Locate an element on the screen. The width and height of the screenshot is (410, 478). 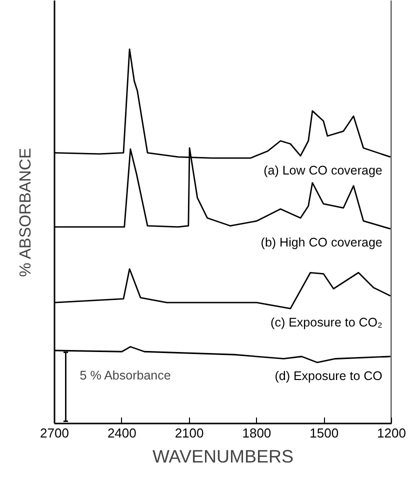
series-label: (c) Exposure to CO₂ is located at coordinates (326, 322).